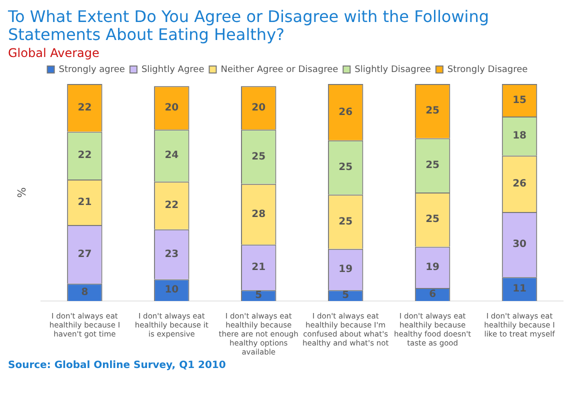 Image resolution: width=575 pixels, height=395 pixels. Describe the element at coordinates (171, 290) in the screenshot. I see `data-label: 10` at that location.